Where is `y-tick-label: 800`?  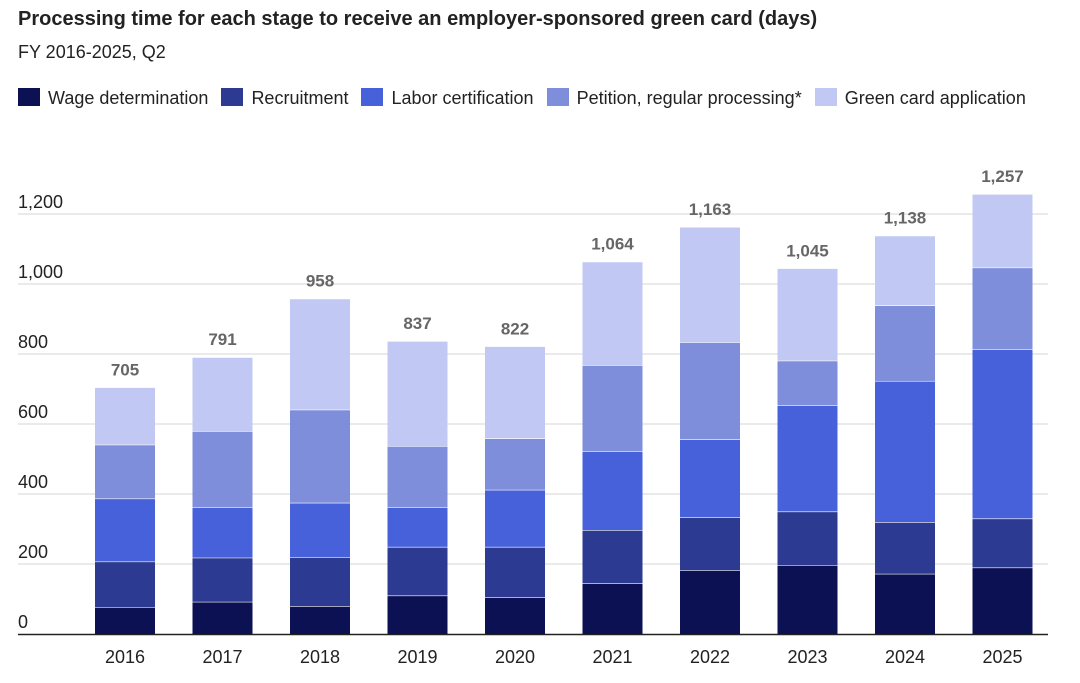 y-tick-label: 800 is located at coordinates (33, 342).